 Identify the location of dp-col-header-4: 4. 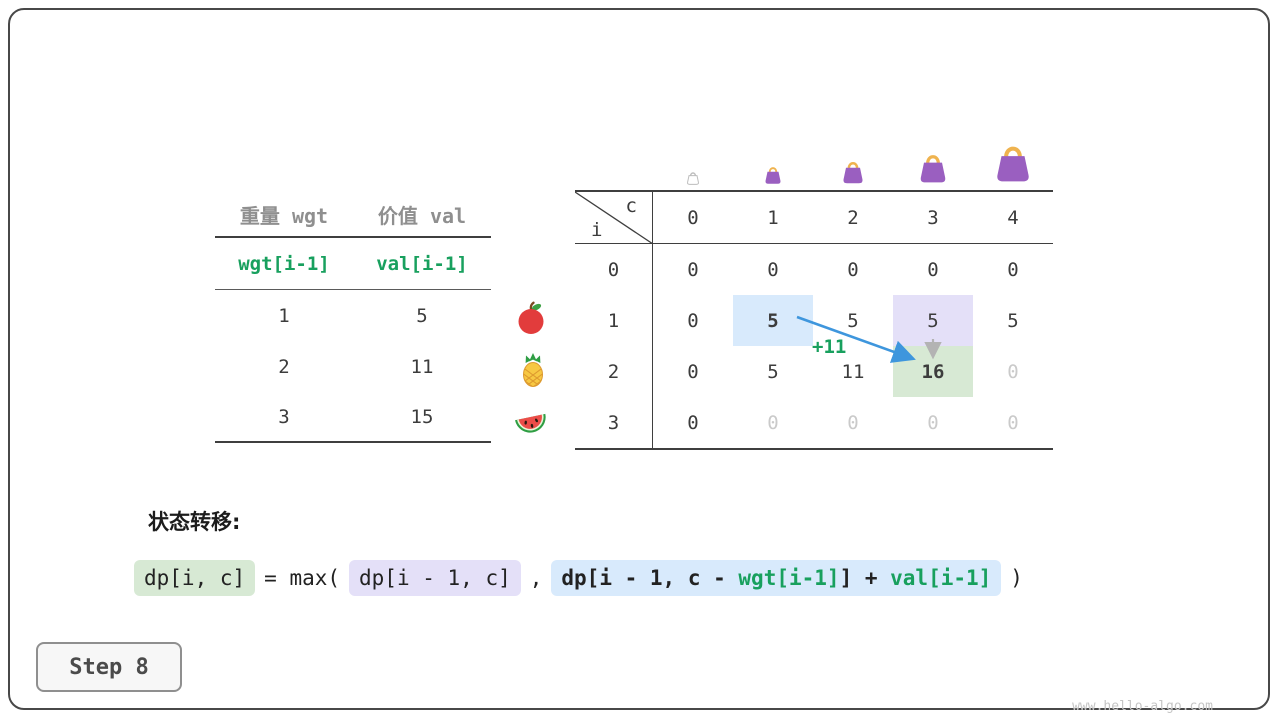
(1013, 218).